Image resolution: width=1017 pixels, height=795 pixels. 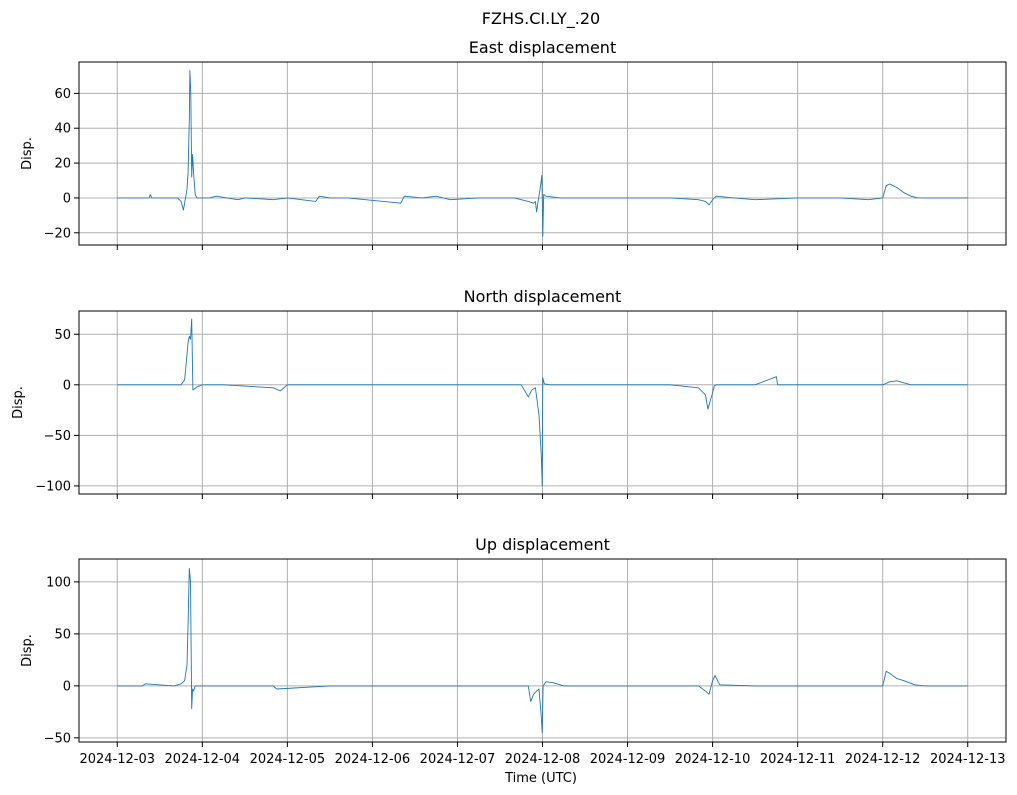 I want to click on x-tick-label: 2024-12-06, so click(x=373, y=759).